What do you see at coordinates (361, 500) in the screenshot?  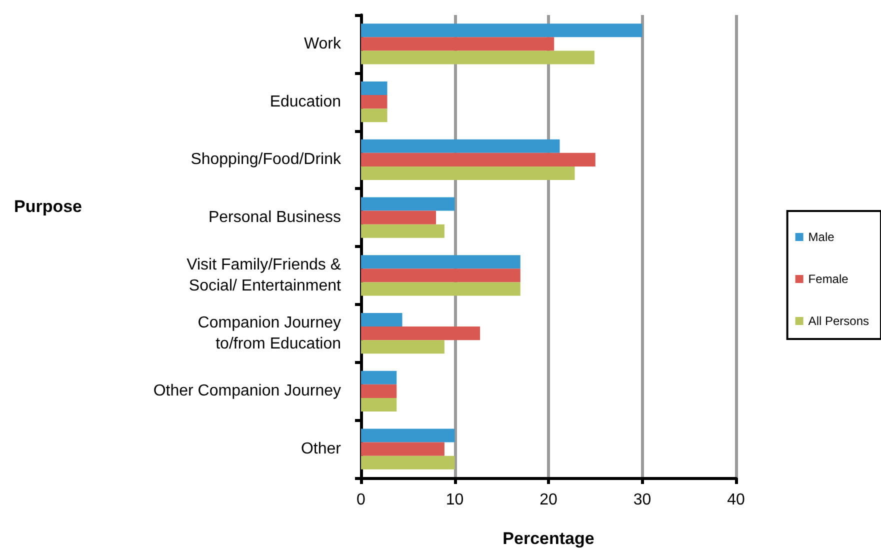 I see `x-tick-label: 0` at bounding box center [361, 500].